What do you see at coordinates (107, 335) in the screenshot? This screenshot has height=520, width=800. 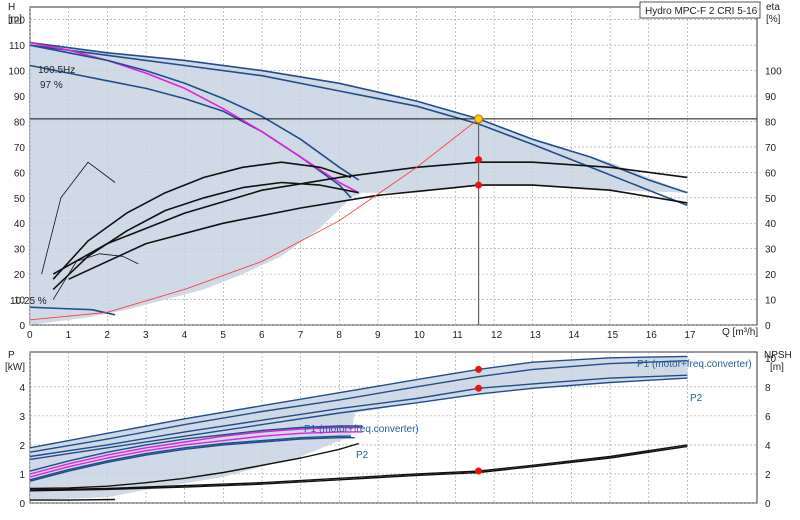 I see `x-tick-label: 2` at bounding box center [107, 335].